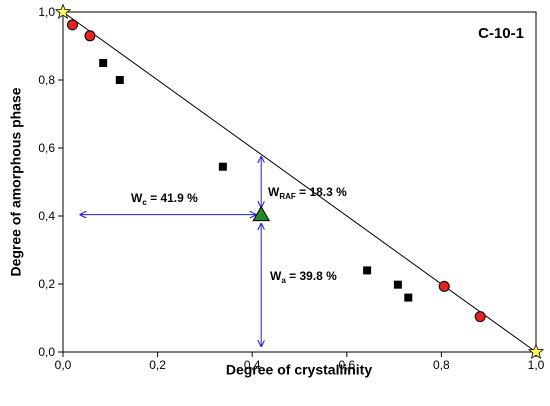  What do you see at coordinates (157, 365) in the screenshot?
I see `x-tick-label: 0,2` at bounding box center [157, 365].